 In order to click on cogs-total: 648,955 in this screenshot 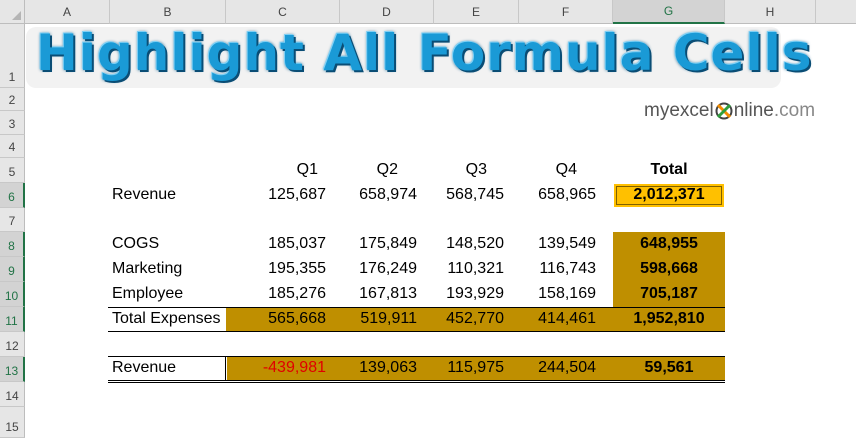, I will do `click(669, 244)`.